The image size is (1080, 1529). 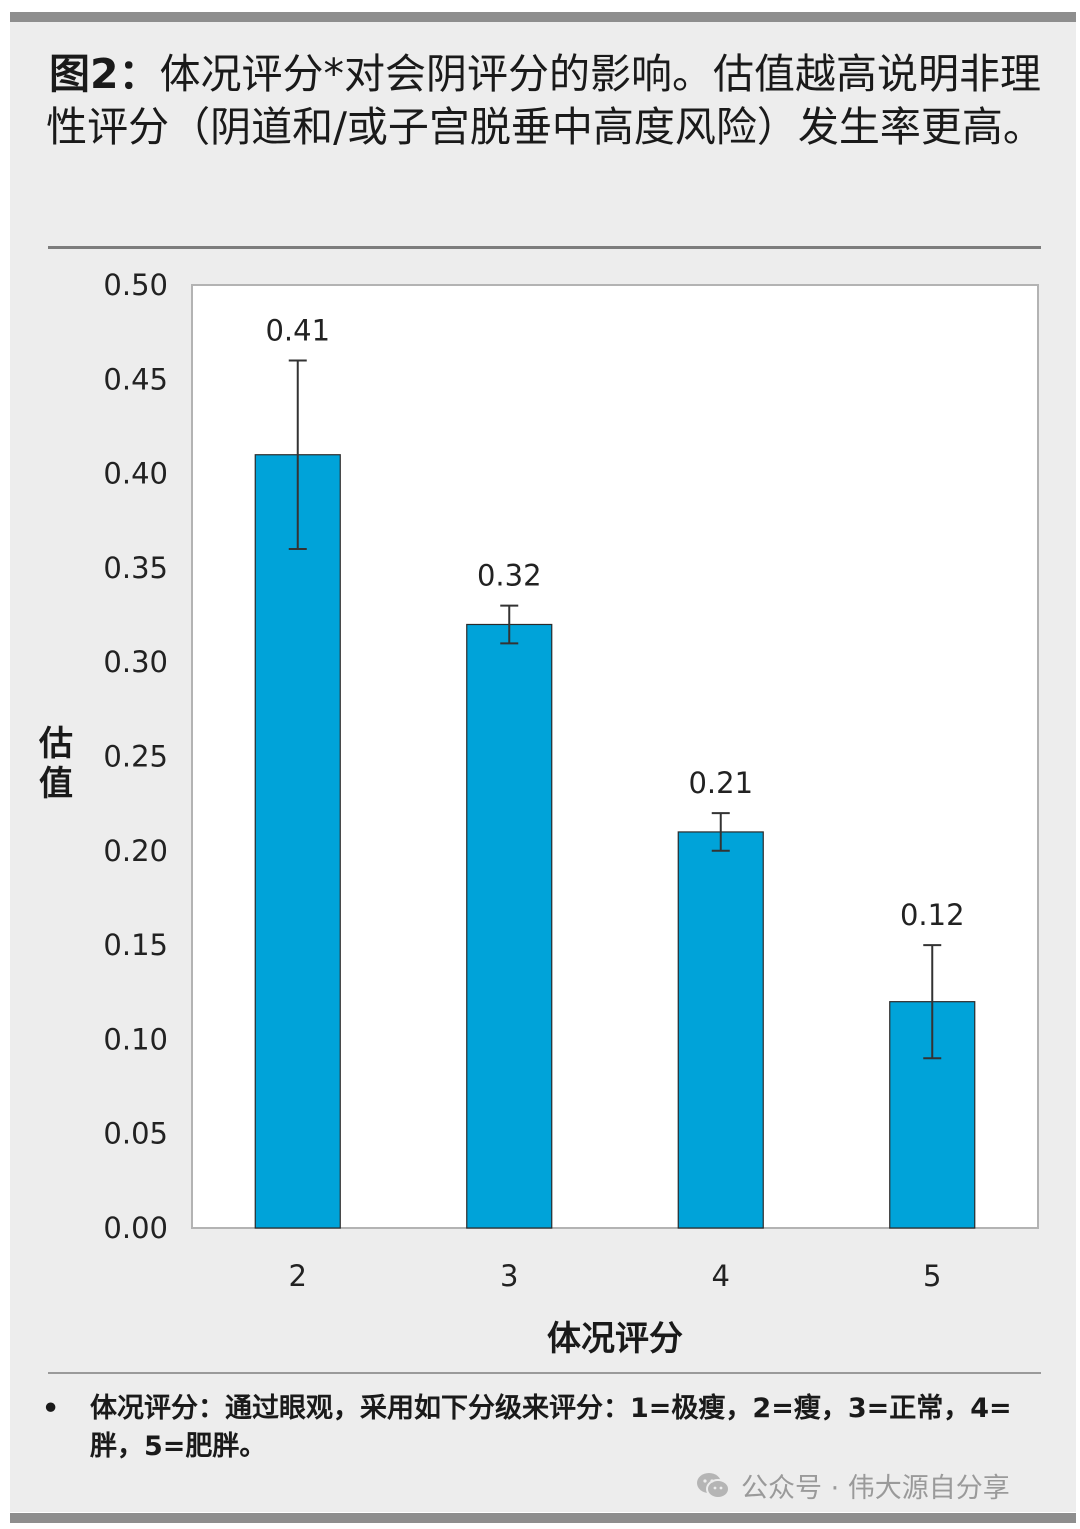 I want to click on watermark-text: 公众号 · 伟大源自分享, so click(x=875, y=1488).